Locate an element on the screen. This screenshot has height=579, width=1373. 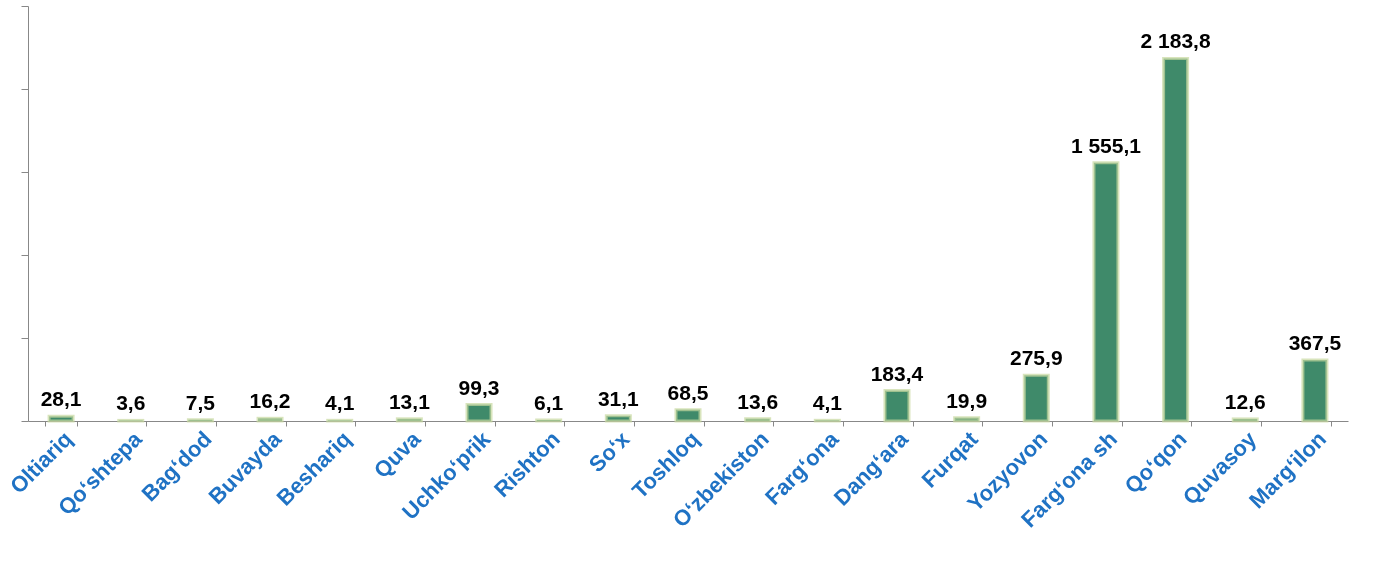
data-label: 1 555,1 is located at coordinates (1106, 145).